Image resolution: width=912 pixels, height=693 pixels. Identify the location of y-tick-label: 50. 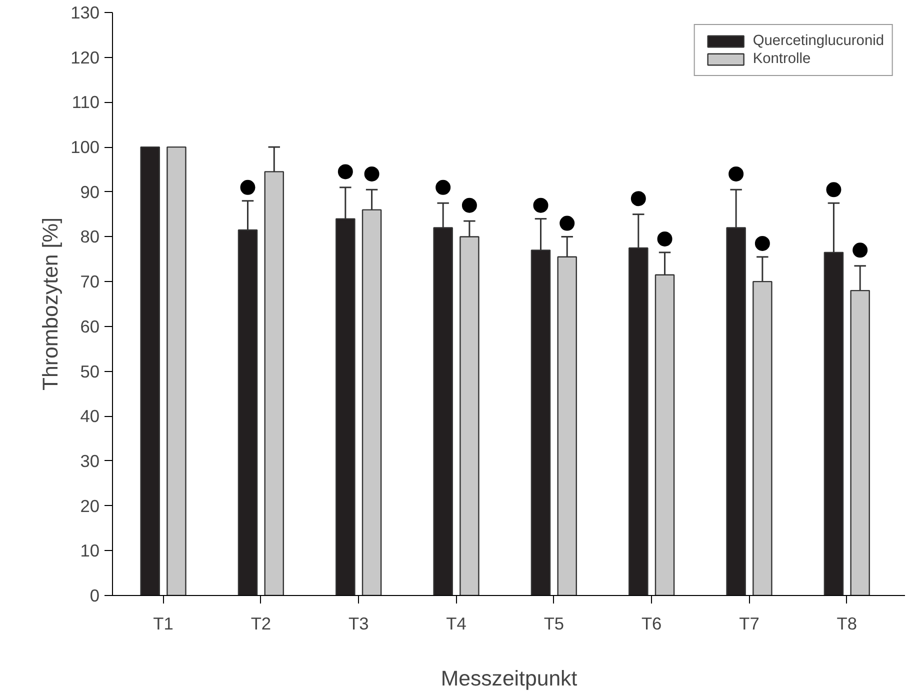
(90, 371).